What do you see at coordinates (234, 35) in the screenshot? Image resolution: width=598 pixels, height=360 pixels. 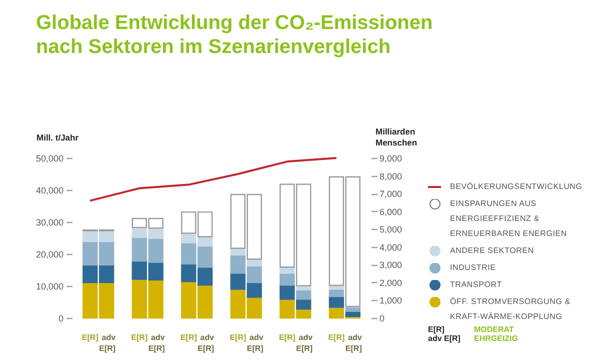 I see `chart-title: Globale Entwicklung der CO₂-Emissionen nach Sektoren im Szenarienvergleich` at bounding box center [234, 35].